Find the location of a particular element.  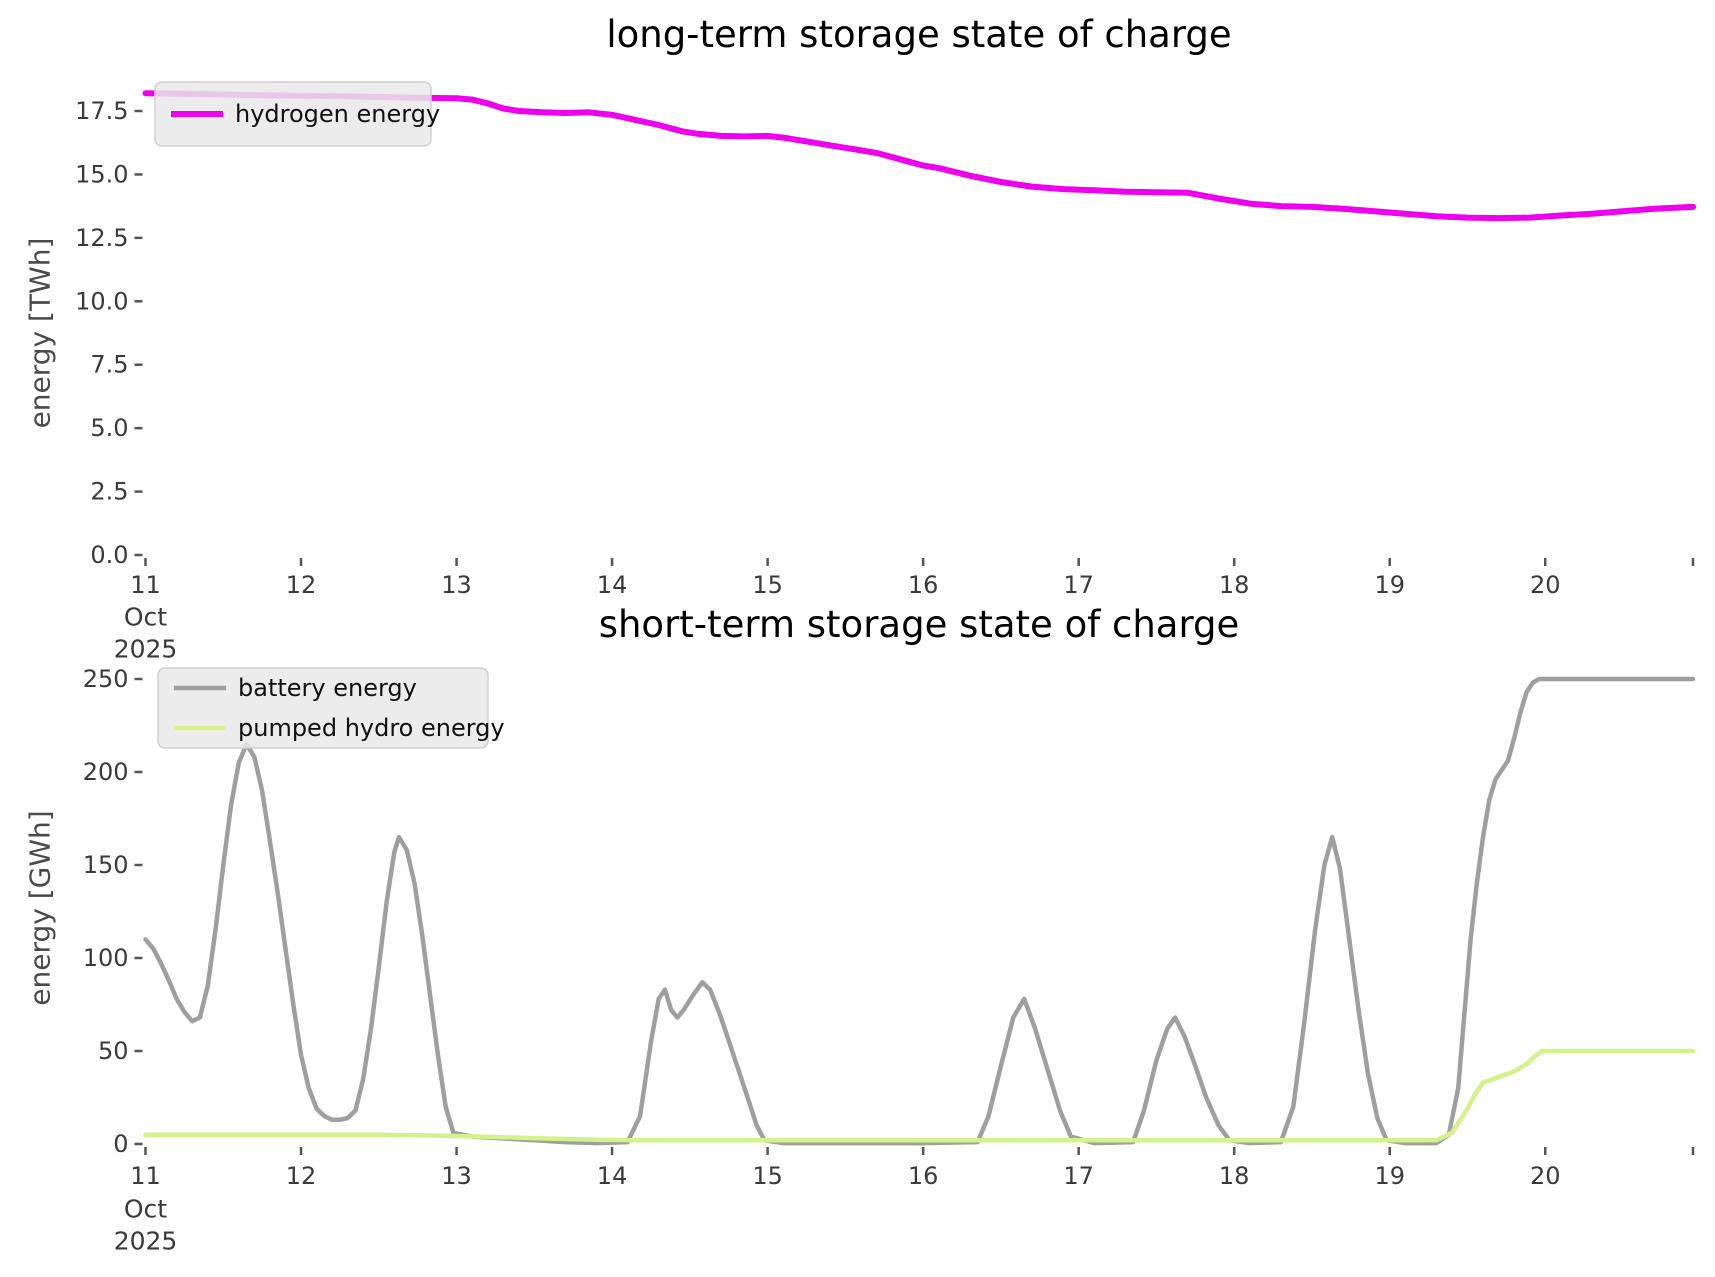

y-tick-label: 100 is located at coordinates (106, 958).